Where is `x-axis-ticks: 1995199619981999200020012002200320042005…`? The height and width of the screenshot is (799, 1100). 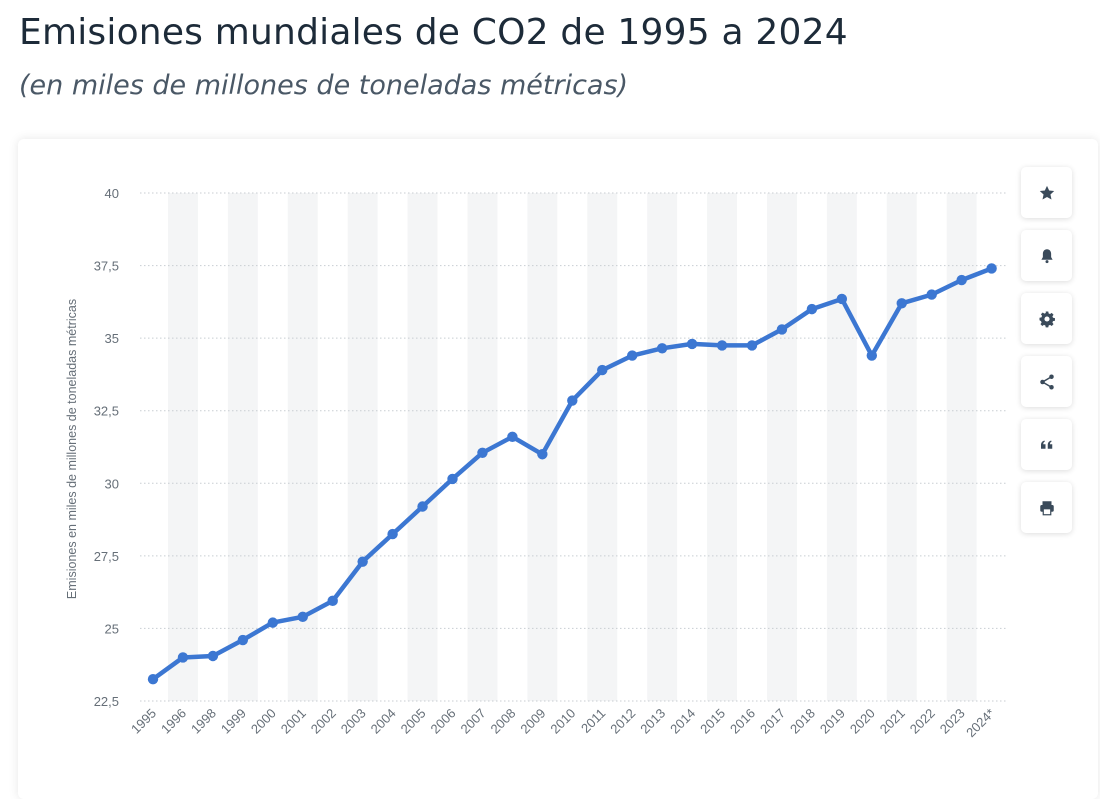
x-axis-ticks: 1995199619981999200020012002200320042005… is located at coordinates (563, 723).